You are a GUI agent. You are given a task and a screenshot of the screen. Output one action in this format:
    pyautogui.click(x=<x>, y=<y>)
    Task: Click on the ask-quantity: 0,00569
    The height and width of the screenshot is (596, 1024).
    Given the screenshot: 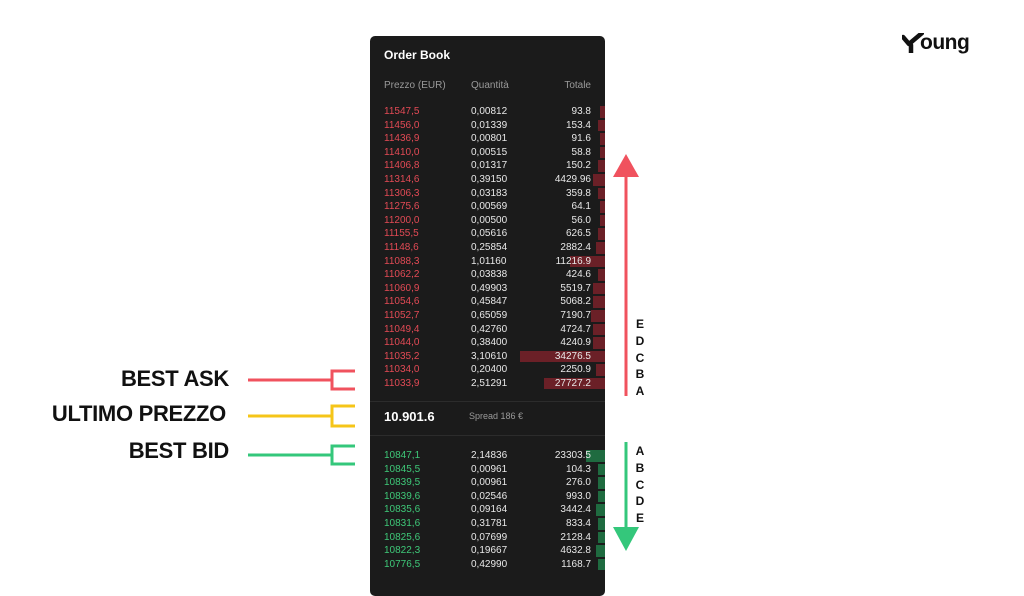 What is the action you would take?
    pyautogui.click(x=489, y=207)
    